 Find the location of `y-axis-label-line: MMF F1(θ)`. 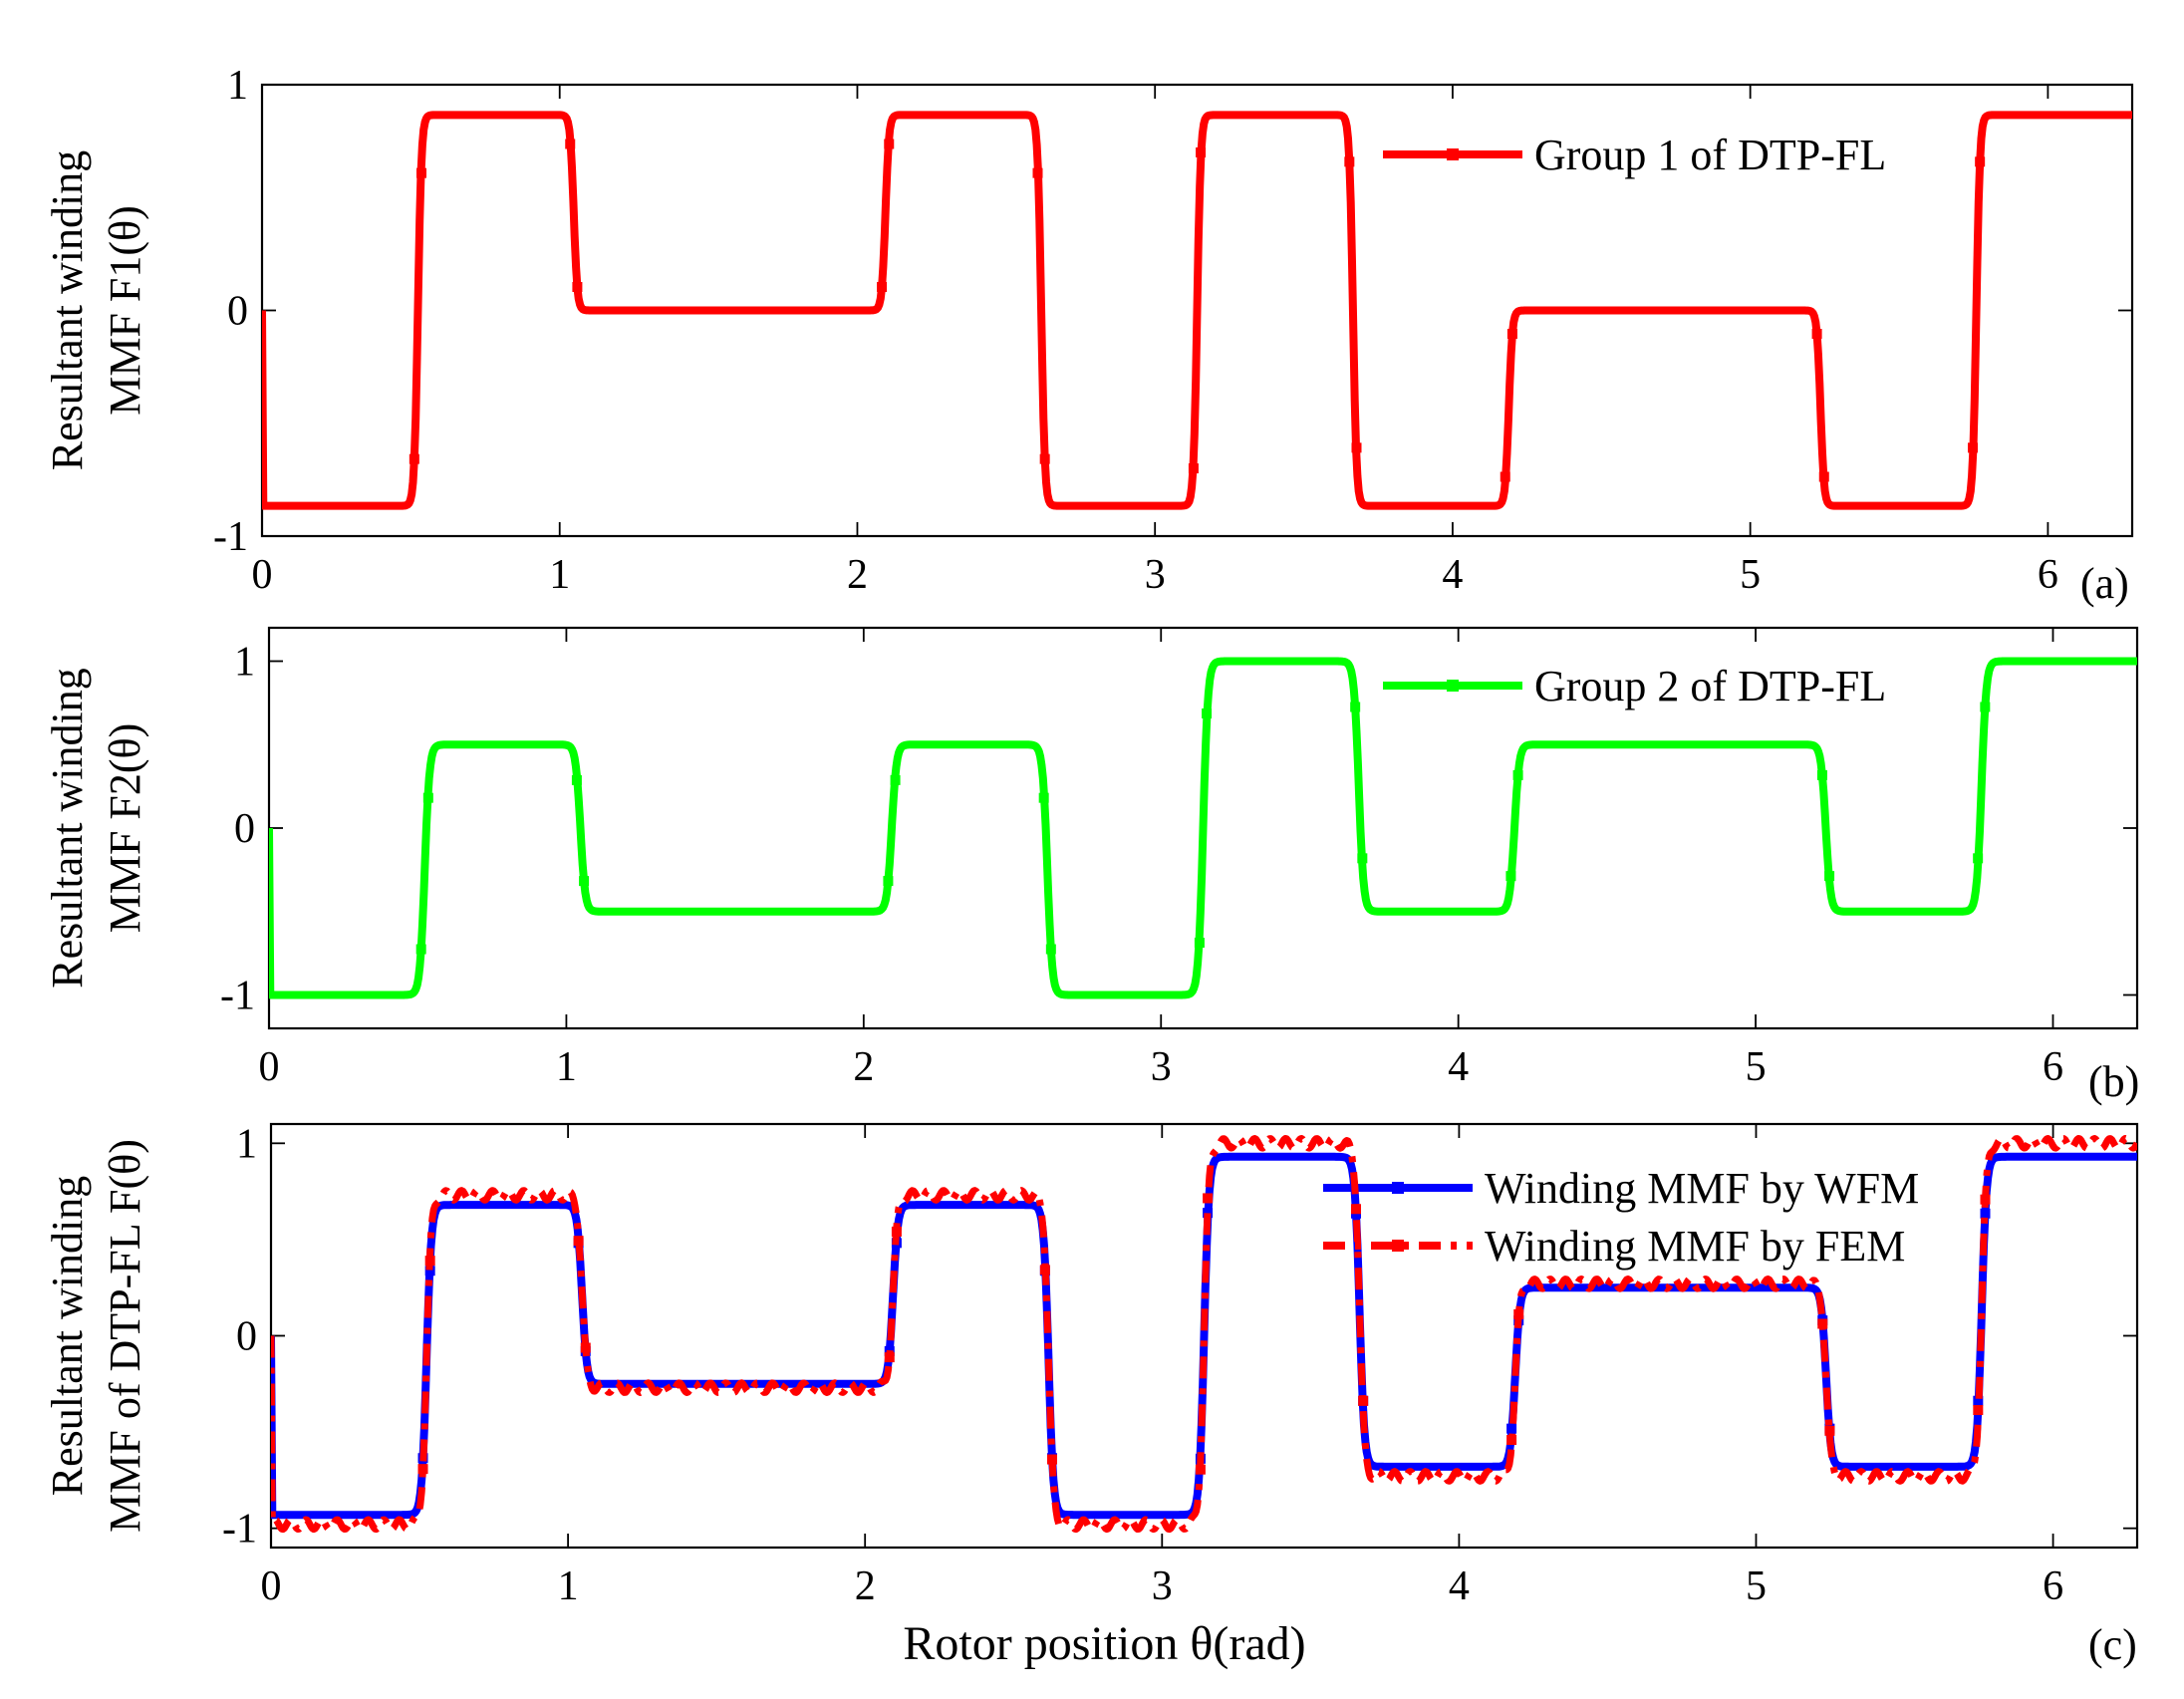

y-axis-label-line: MMF F1(θ) is located at coordinates (125, 310).